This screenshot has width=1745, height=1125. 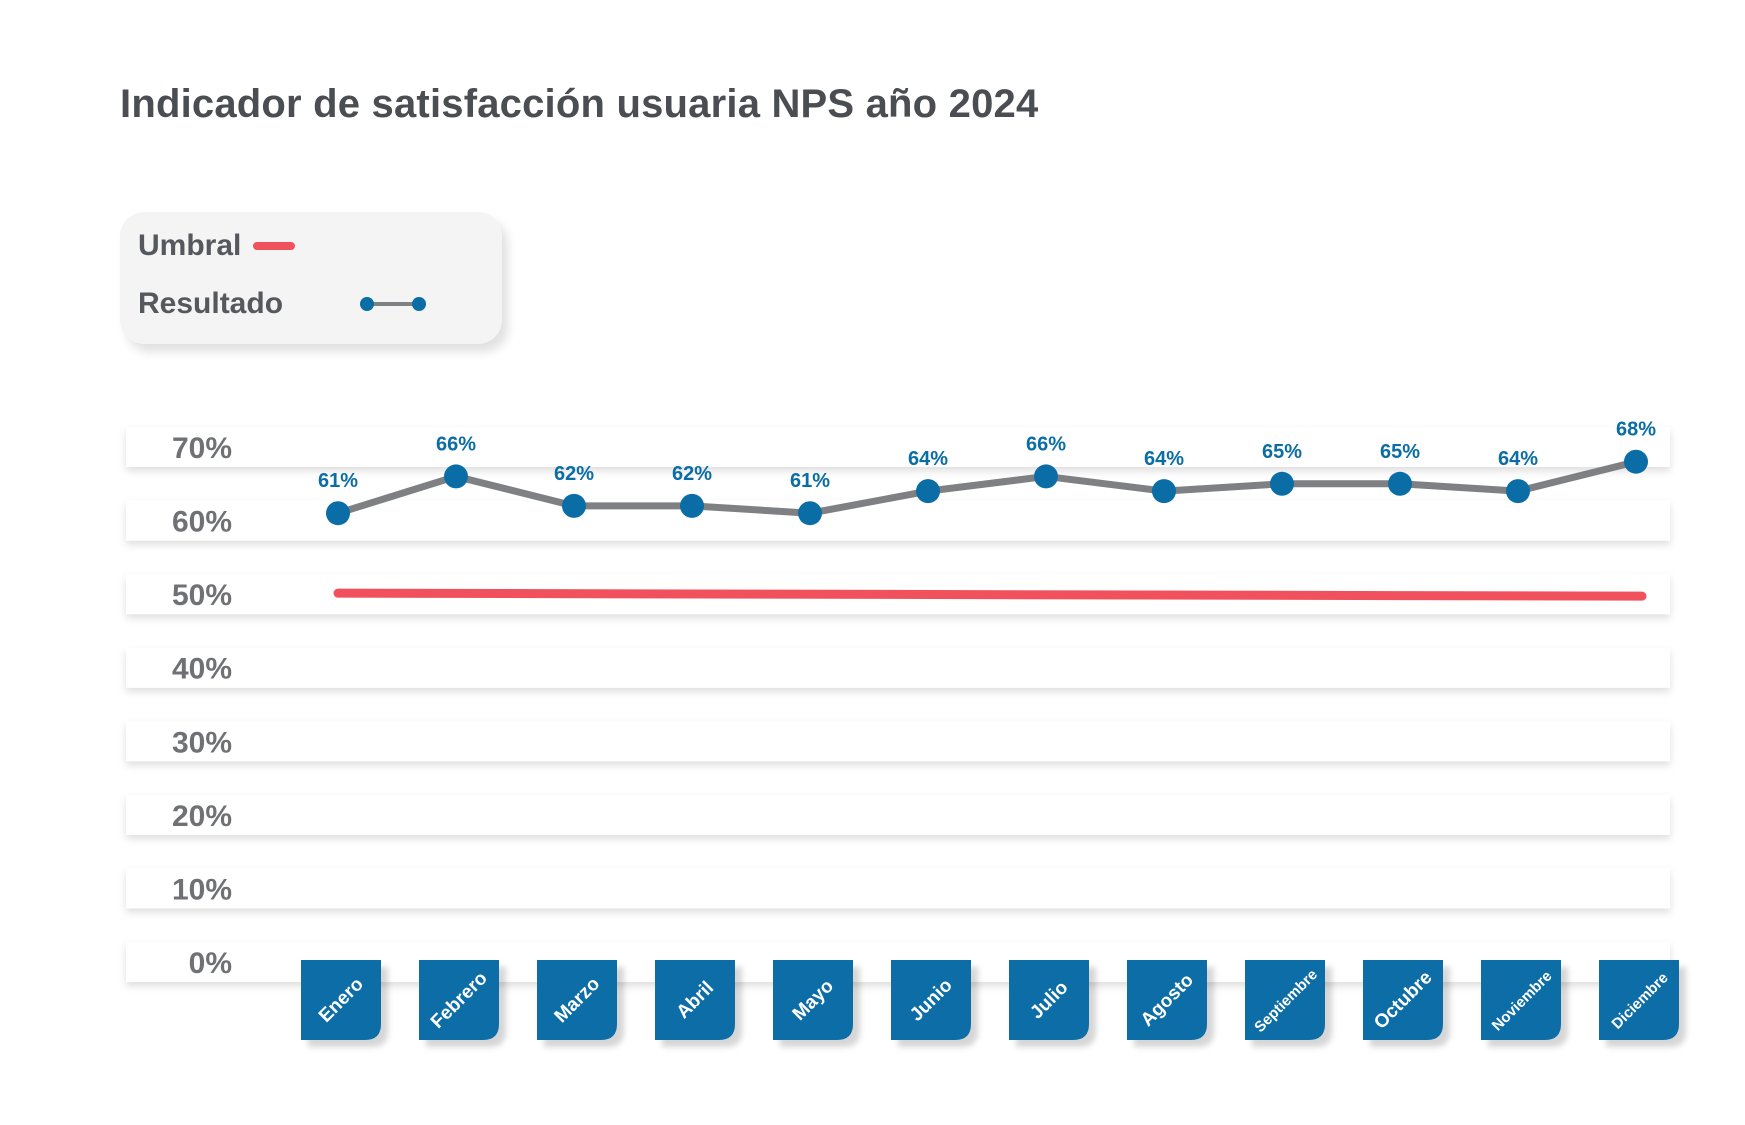 I want to click on month-tile: Enero, so click(x=341, y=1000).